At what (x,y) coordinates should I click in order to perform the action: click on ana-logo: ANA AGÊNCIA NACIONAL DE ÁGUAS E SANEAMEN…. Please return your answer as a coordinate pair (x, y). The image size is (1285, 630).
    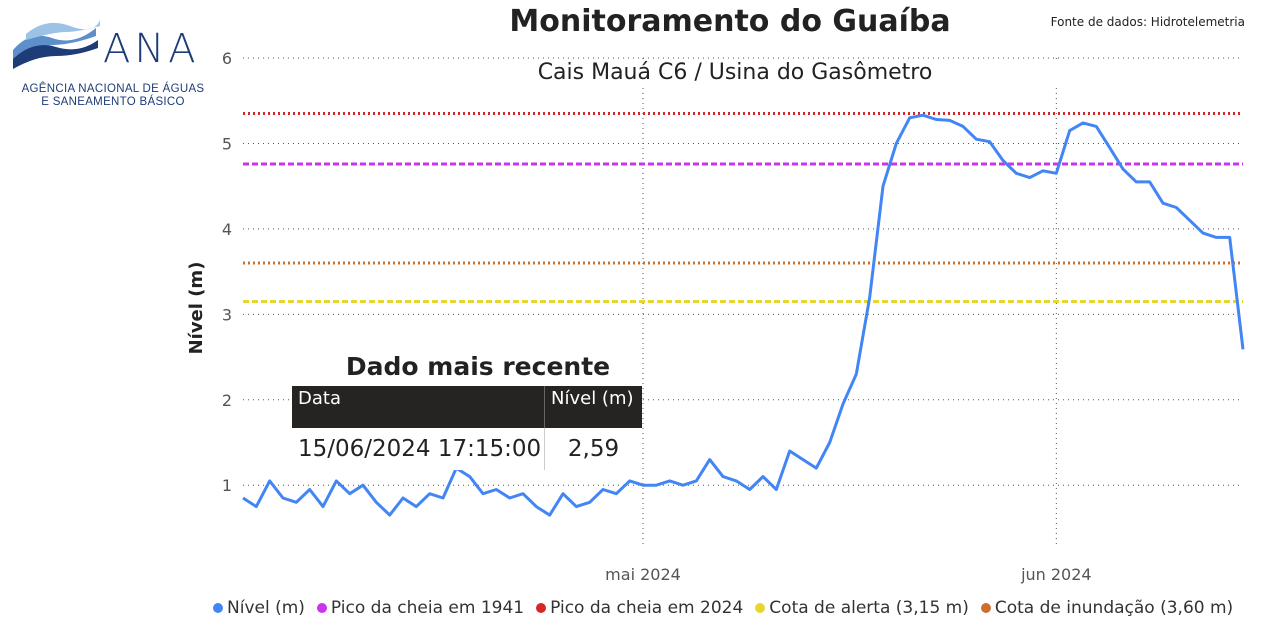
    Looking at the image, I should click on (113, 62).